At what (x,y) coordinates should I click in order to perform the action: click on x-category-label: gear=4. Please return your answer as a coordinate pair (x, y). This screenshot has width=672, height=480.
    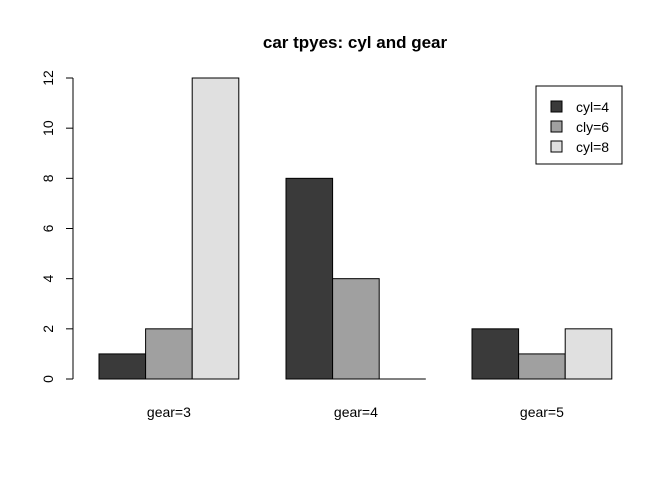
    Looking at the image, I should click on (356, 412).